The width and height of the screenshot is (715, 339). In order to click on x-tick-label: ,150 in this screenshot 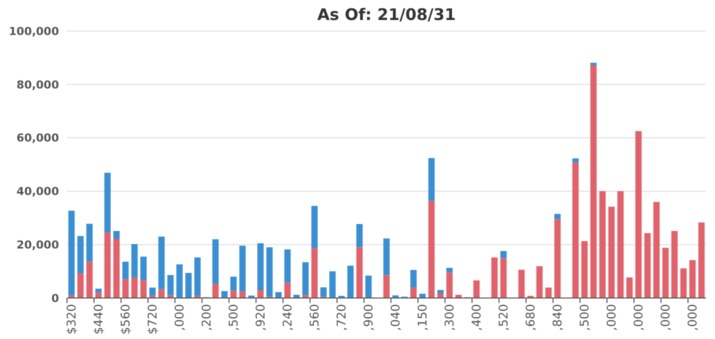, I will do `click(423, 317)`.